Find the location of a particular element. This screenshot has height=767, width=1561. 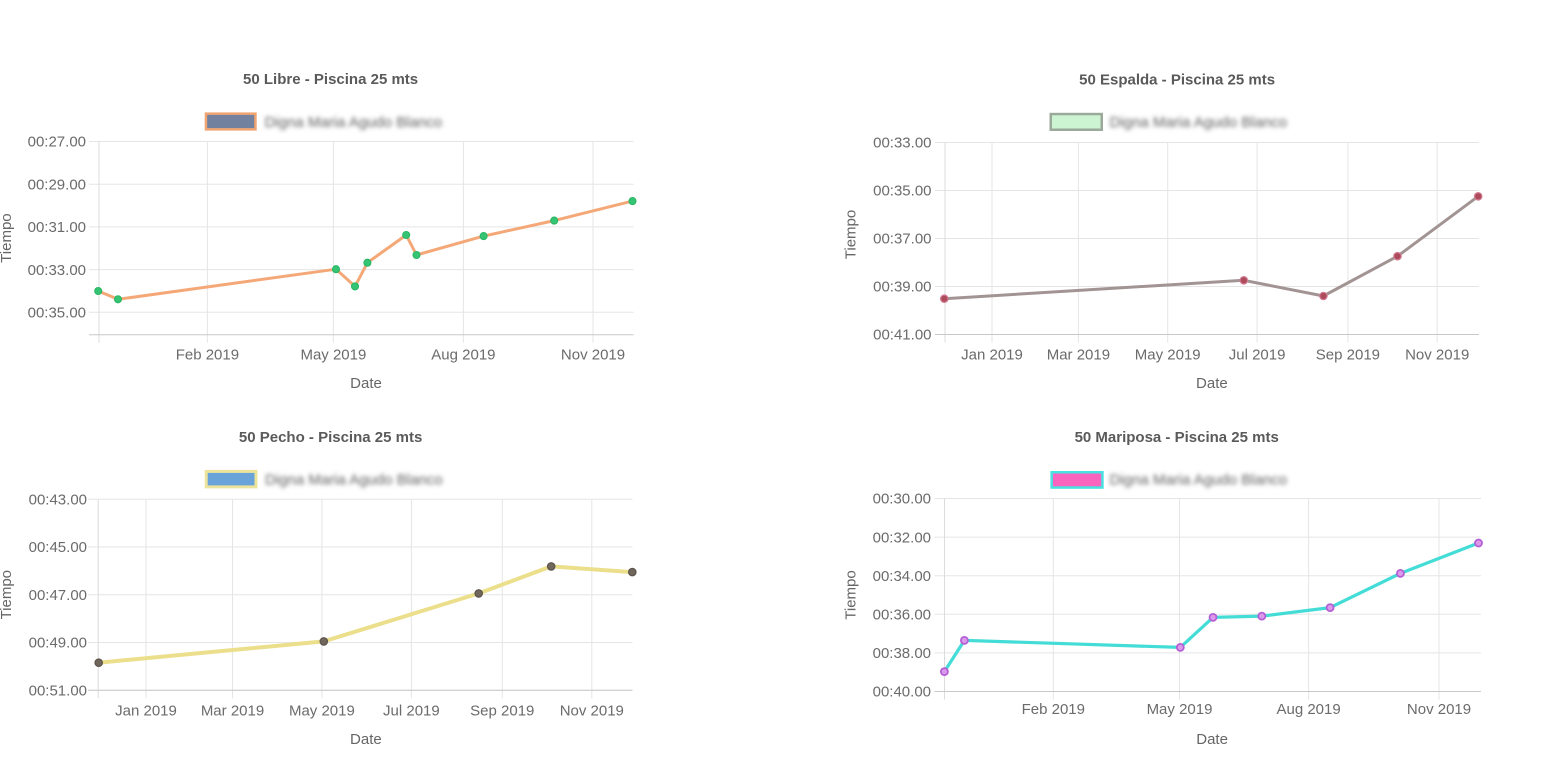

svg-text: 00:38.00 is located at coordinates (902, 653).